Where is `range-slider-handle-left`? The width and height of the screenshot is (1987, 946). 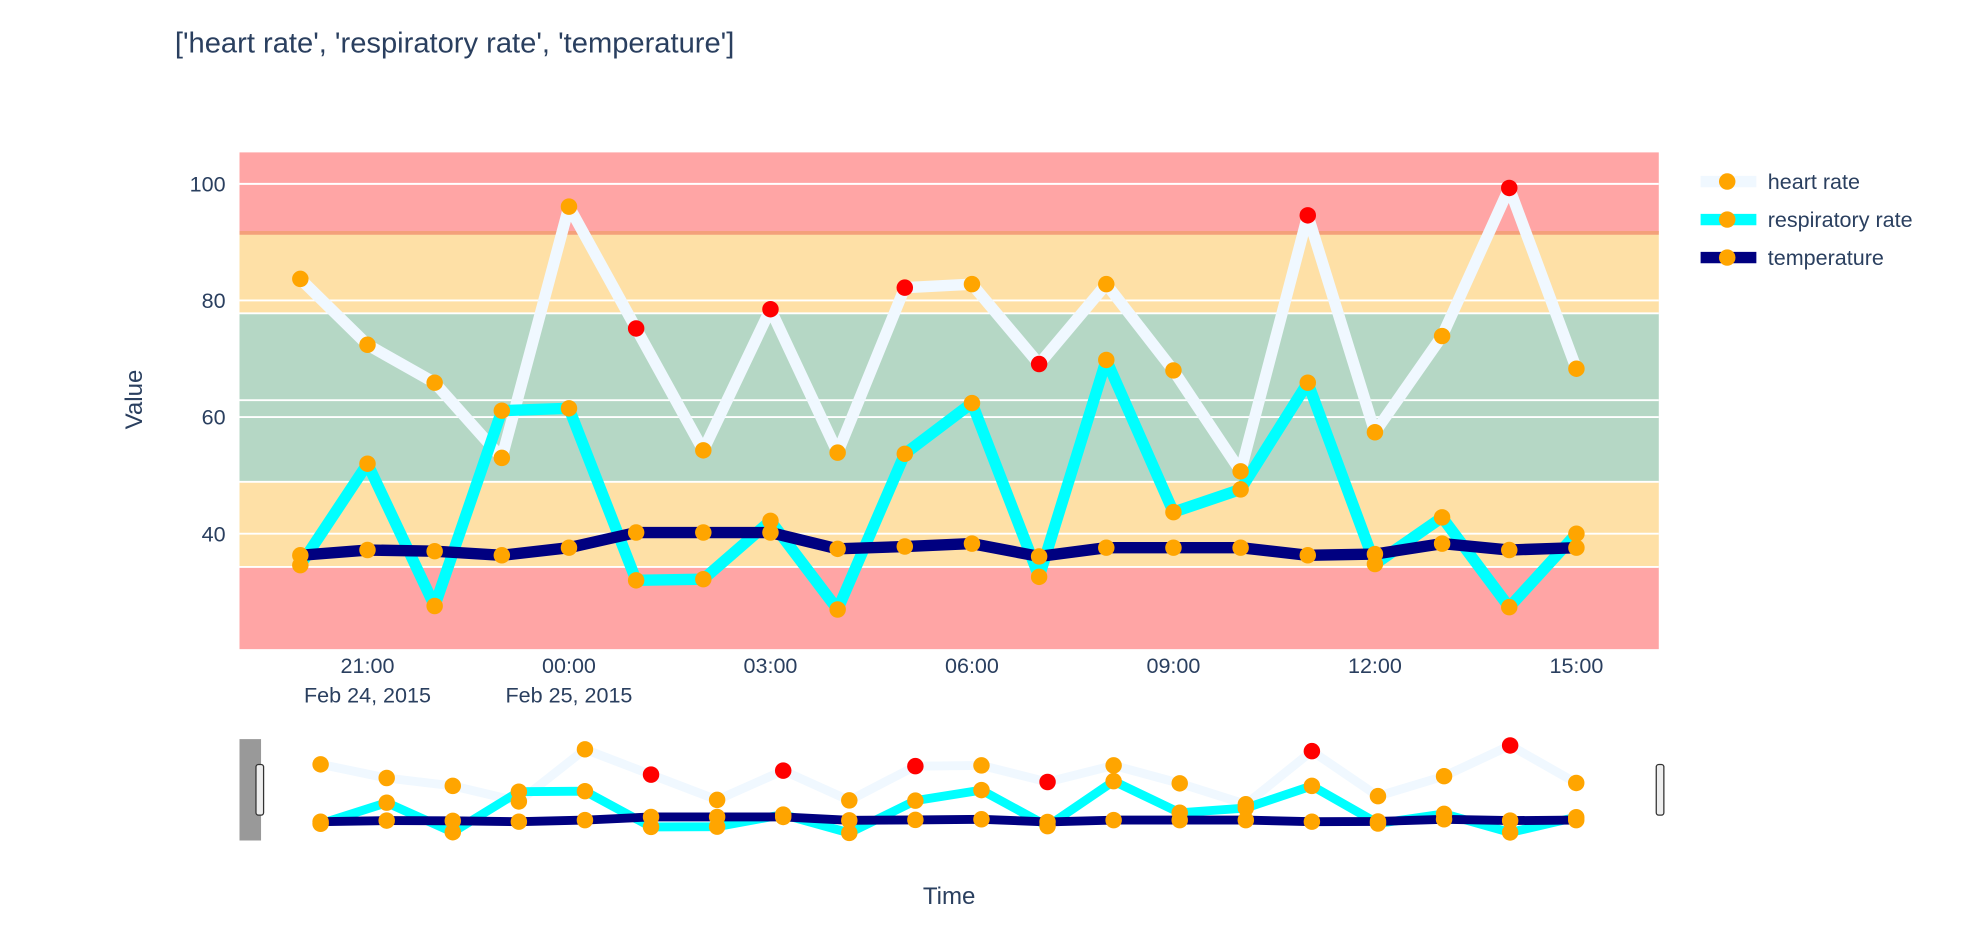 range-slider-handle-left is located at coordinates (260, 789).